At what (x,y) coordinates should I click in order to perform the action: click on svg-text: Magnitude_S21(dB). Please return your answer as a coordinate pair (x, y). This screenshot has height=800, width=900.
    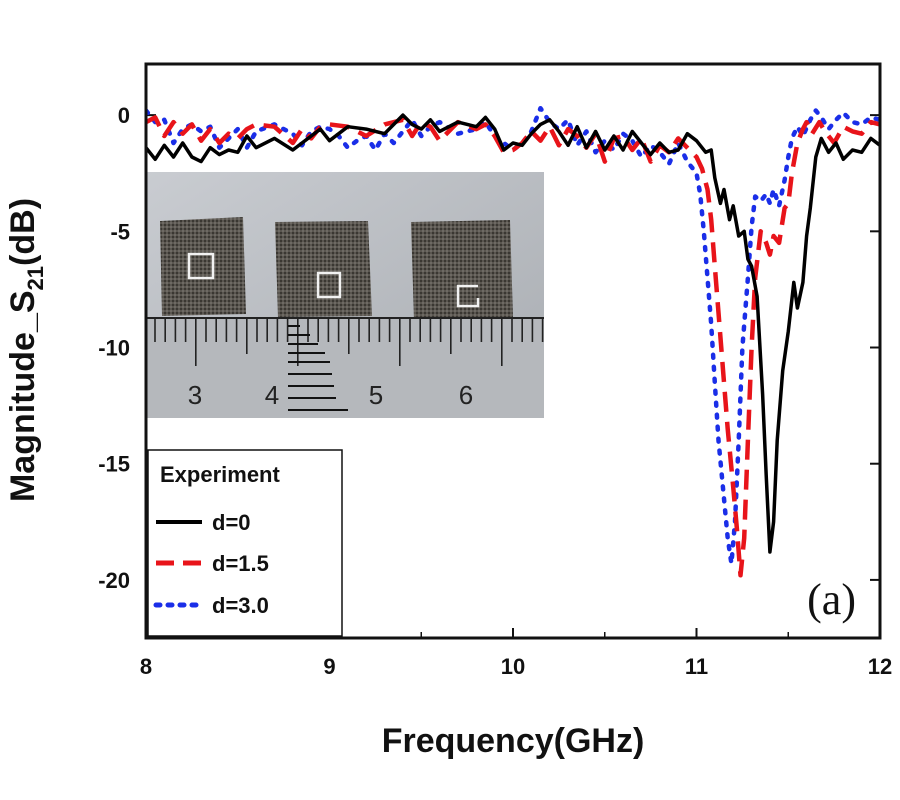
    Looking at the image, I should click on (26, 350).